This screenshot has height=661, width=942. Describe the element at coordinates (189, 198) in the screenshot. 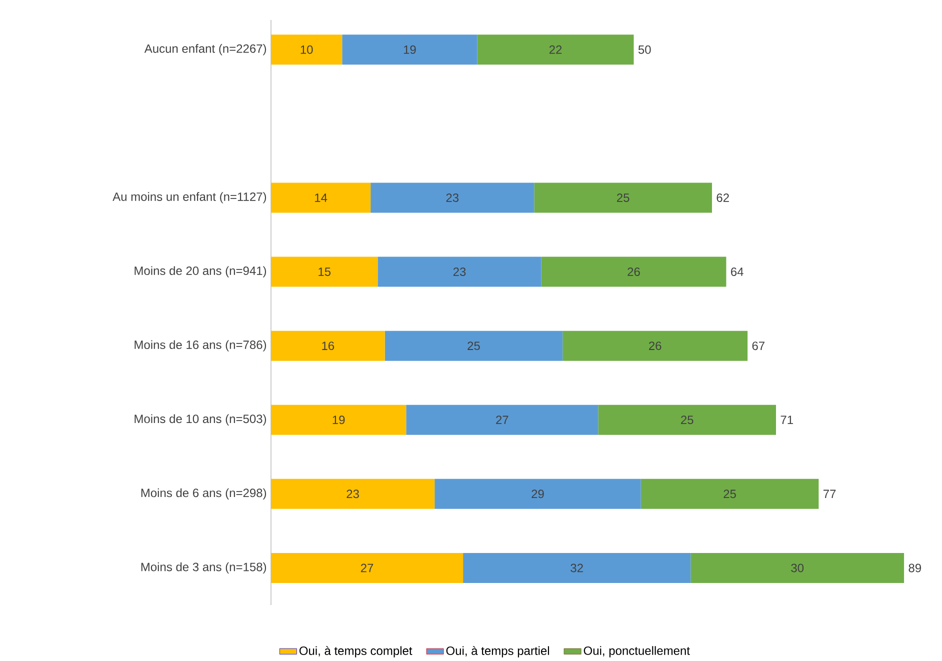

I see `y-tick-label: Au moins un enfant (n=1127)` at that location.